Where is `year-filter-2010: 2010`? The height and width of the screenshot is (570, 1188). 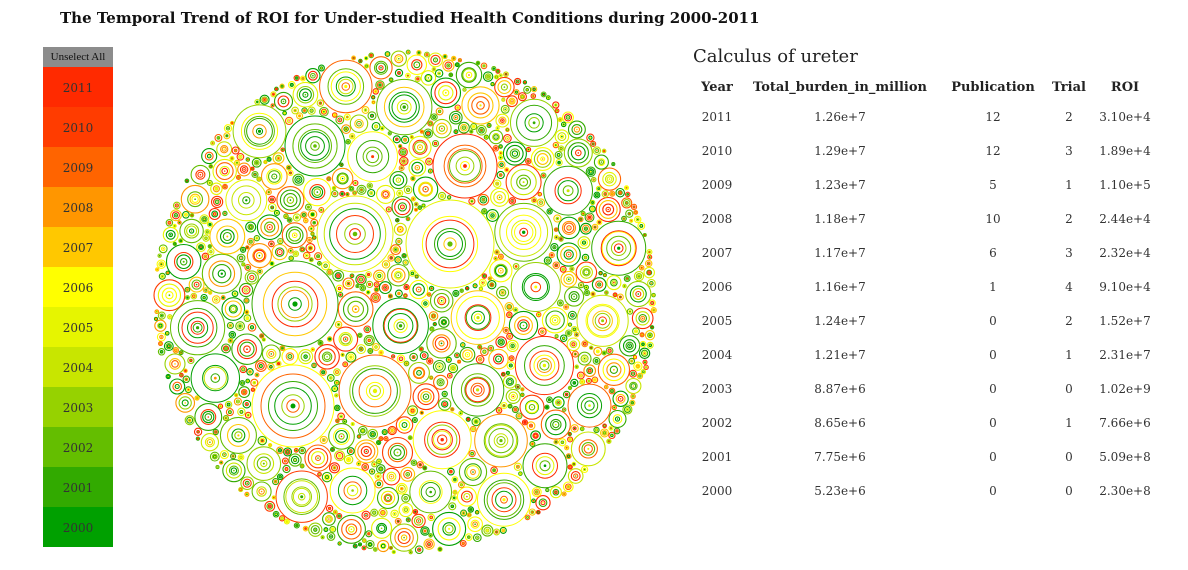
year-filter-2010: 2010 is located at coordinates (78, 127).